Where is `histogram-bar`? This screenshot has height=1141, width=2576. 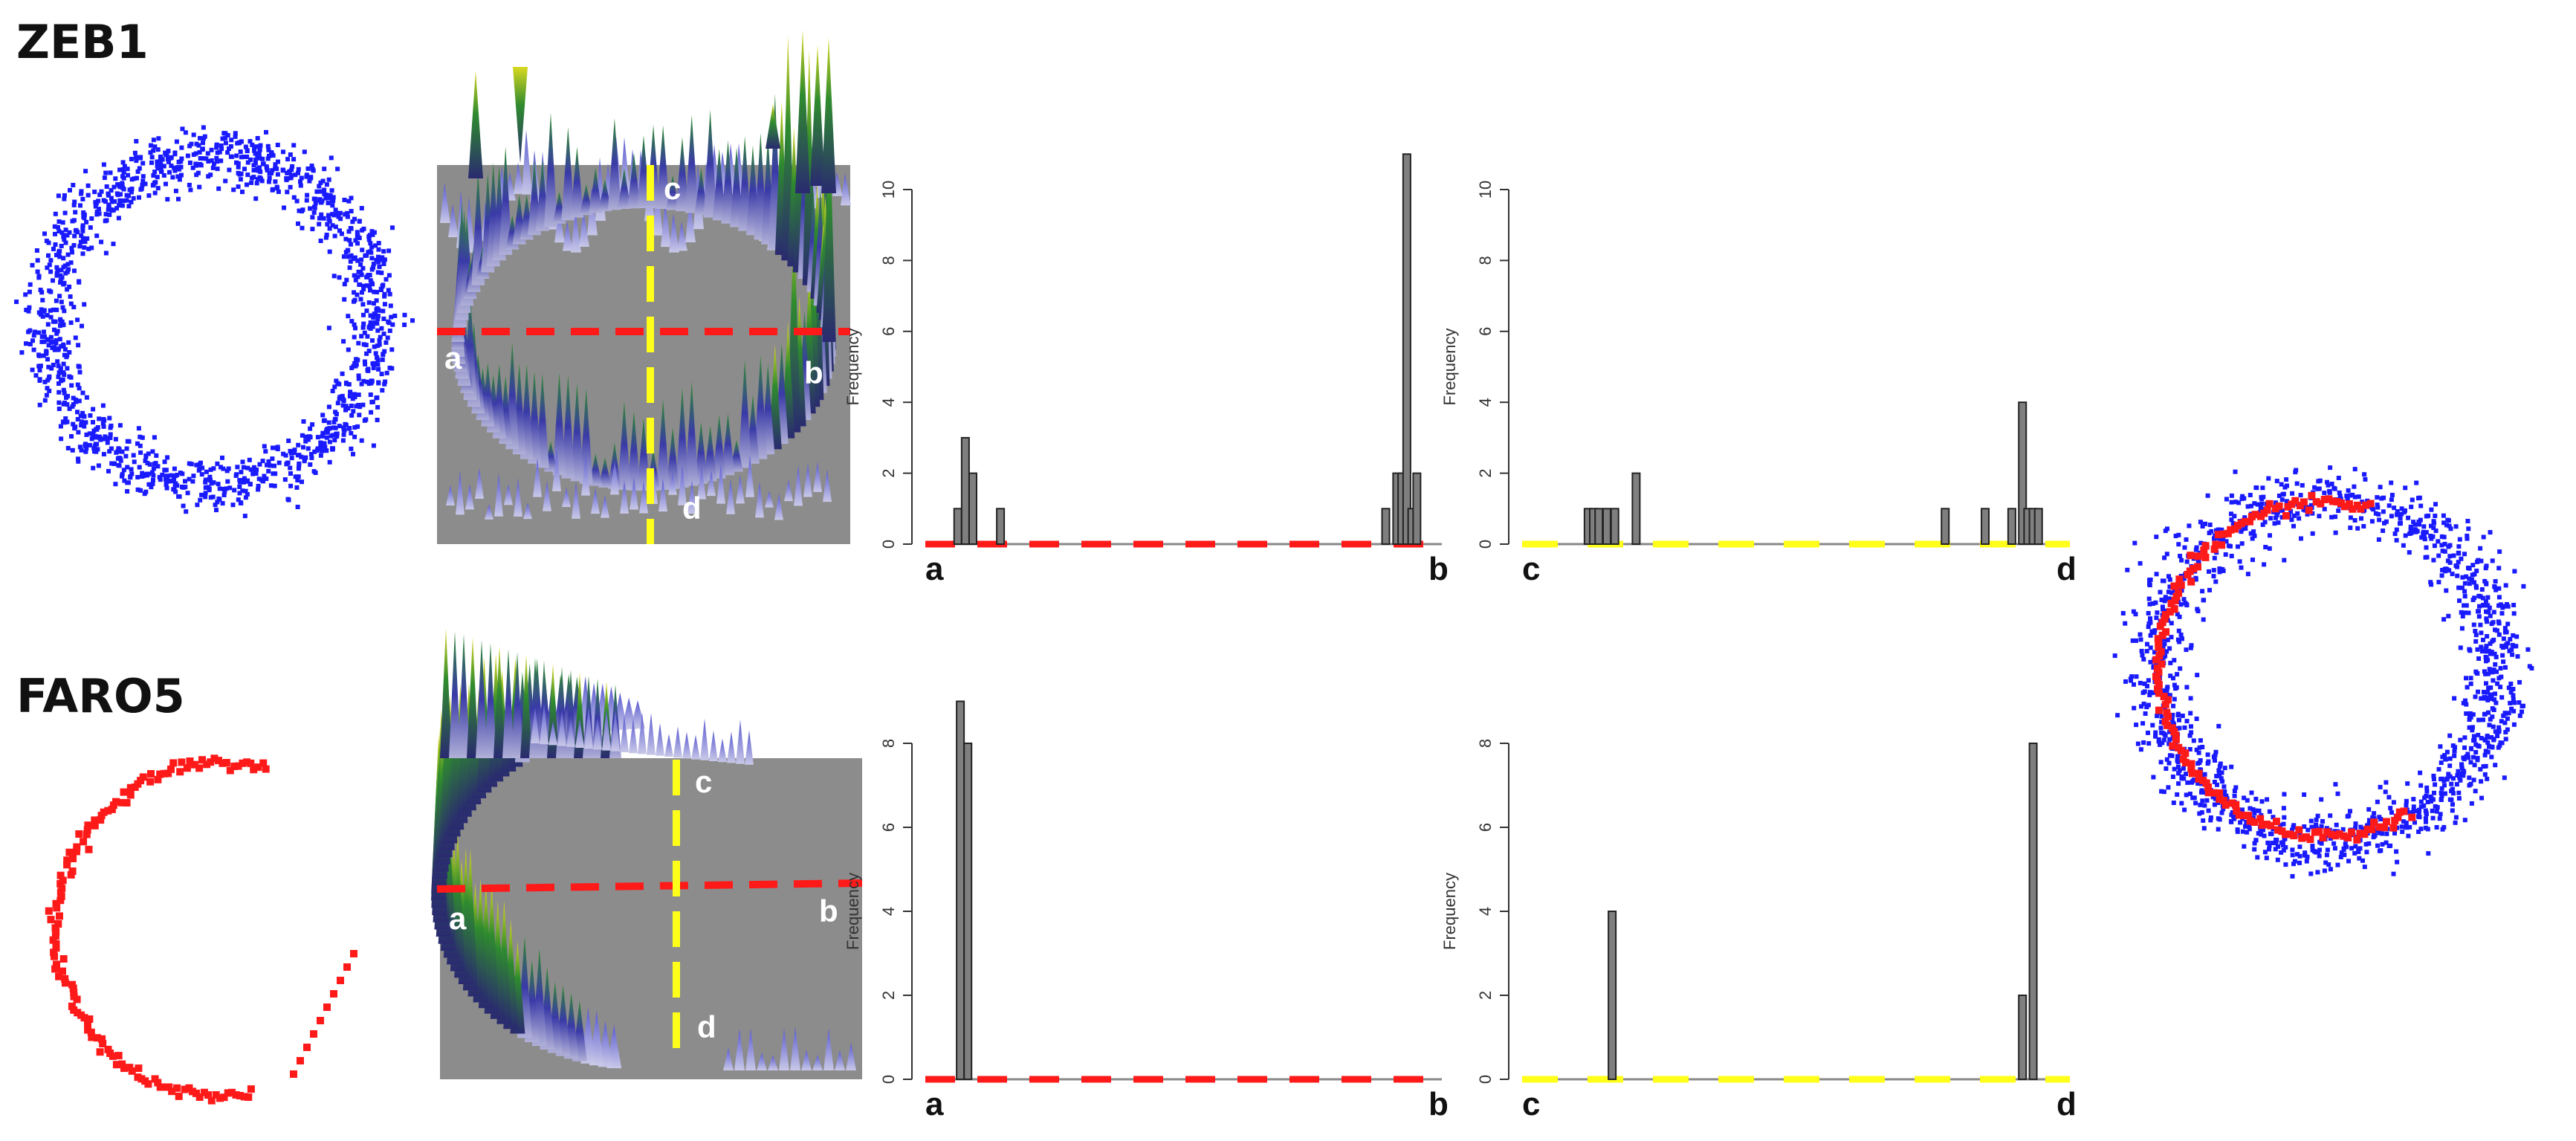 histogram-bar is located at coordinates (1386, 527).